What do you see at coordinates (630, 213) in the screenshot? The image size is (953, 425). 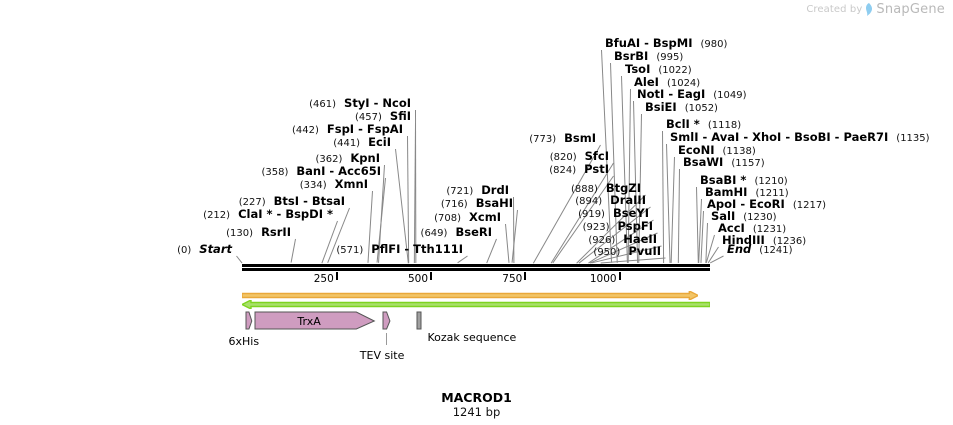 I see `enzyme-name: BseYI` at bounding box center [630, 213].